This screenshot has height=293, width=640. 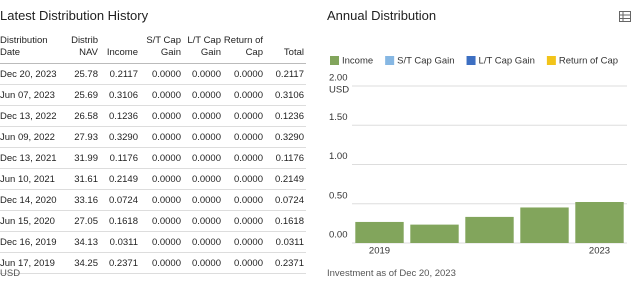 What do you see at coordinates (30, 137) in the screenshot?
I see `table-cell: Jun 09, 2022` at bounding box center [30, 137].